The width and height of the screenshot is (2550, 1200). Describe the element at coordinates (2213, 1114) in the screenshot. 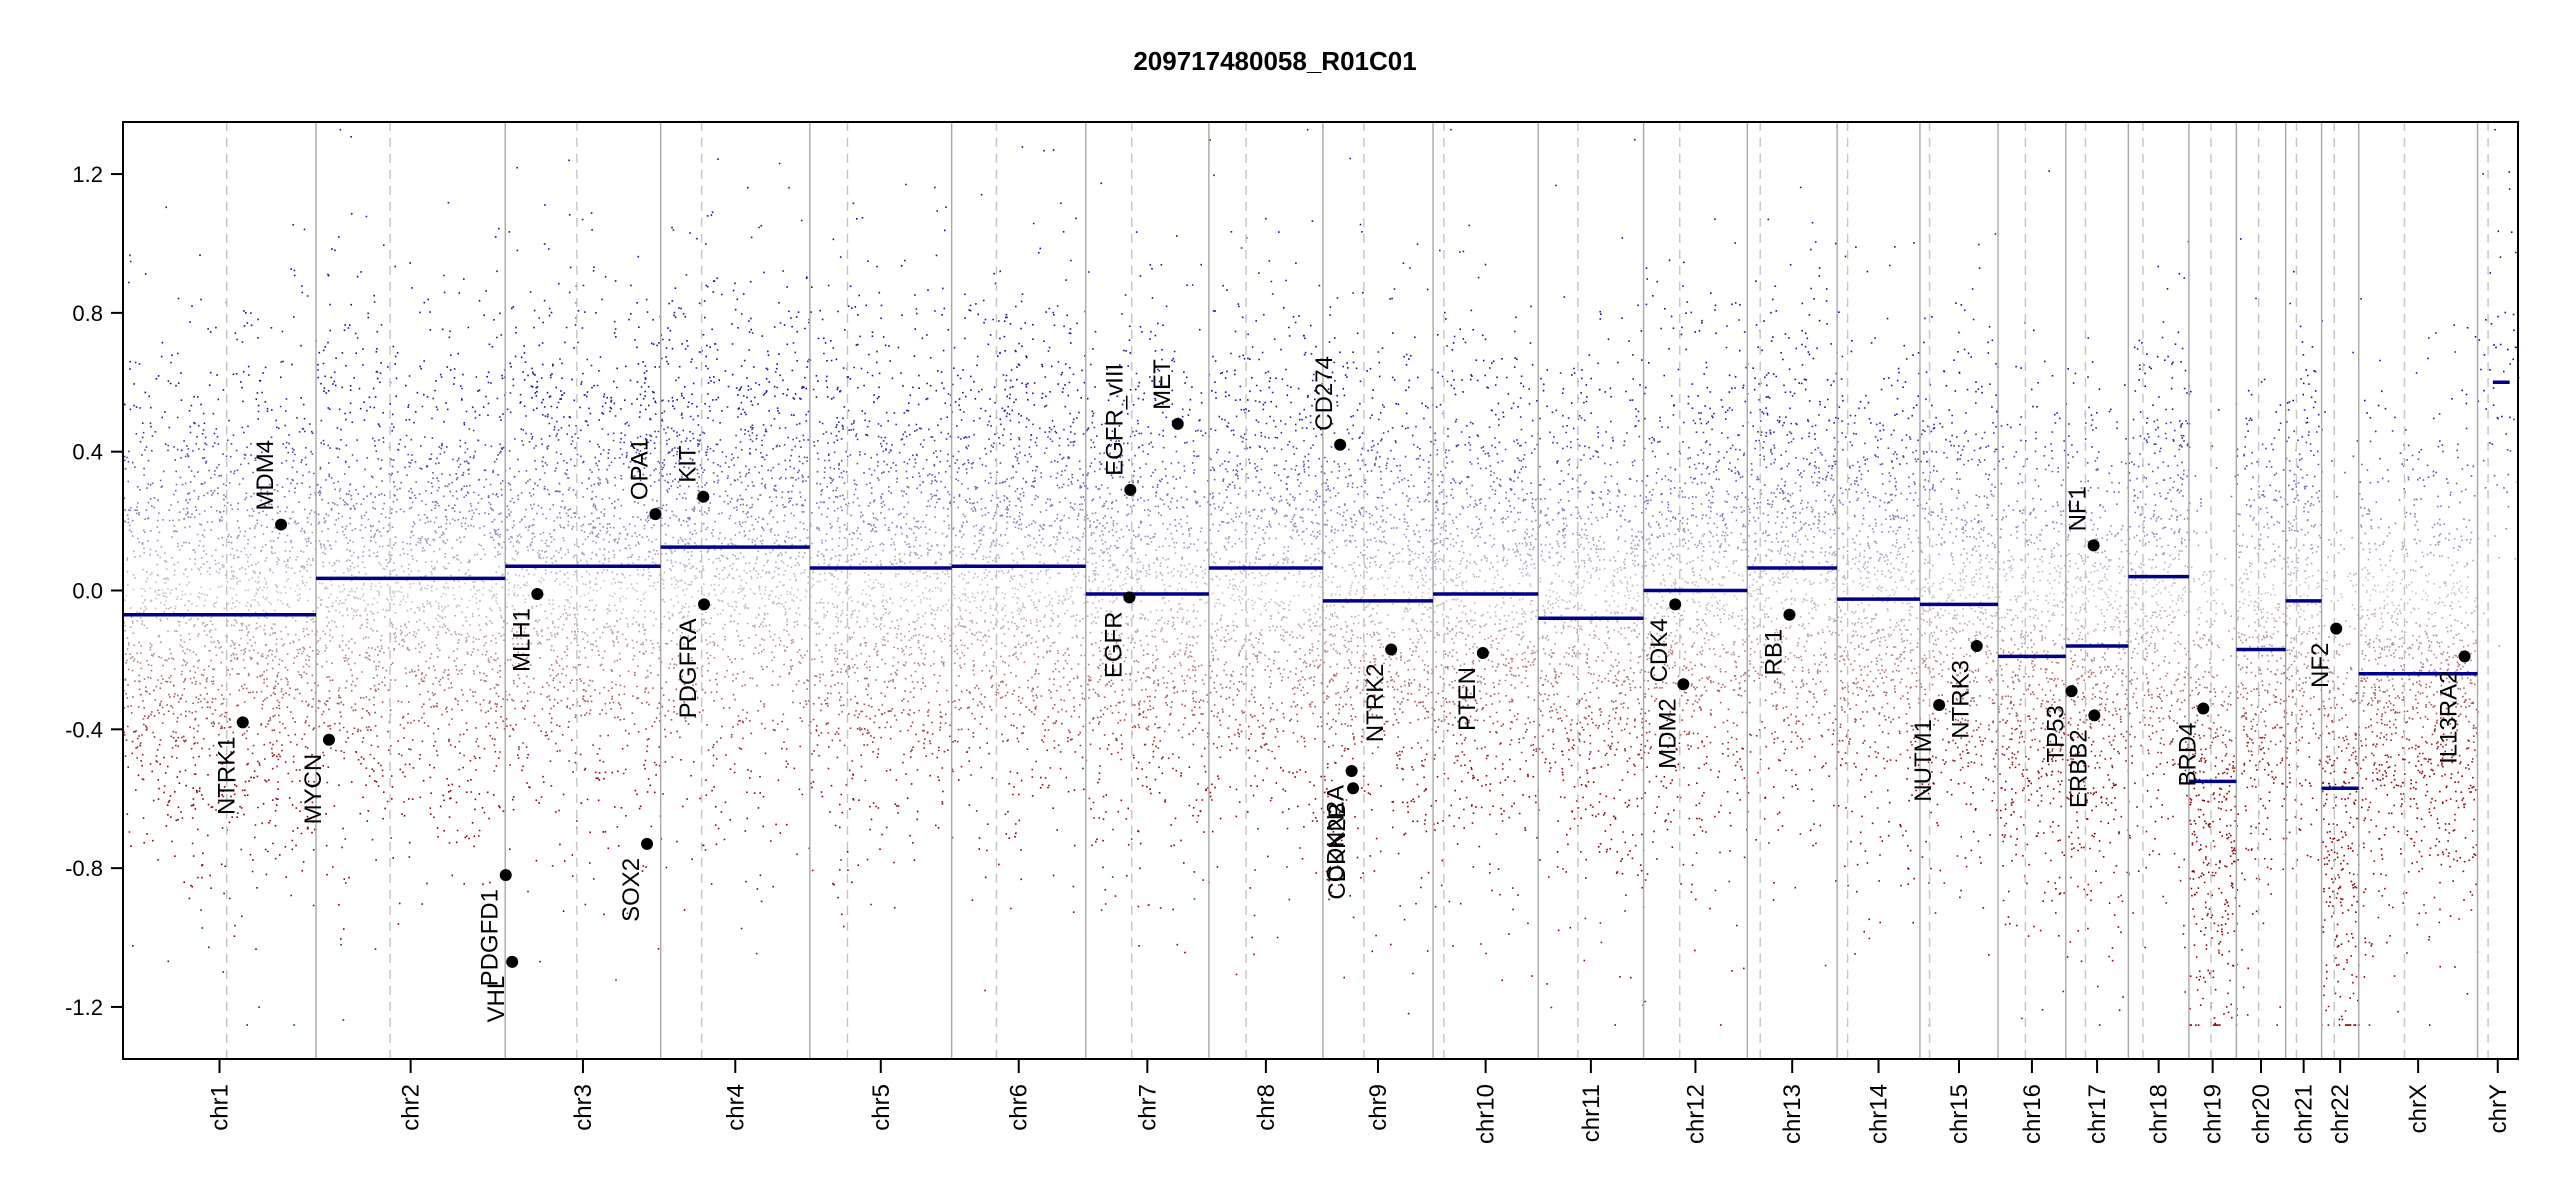

I see `chromosome-label: chr19` at that location.